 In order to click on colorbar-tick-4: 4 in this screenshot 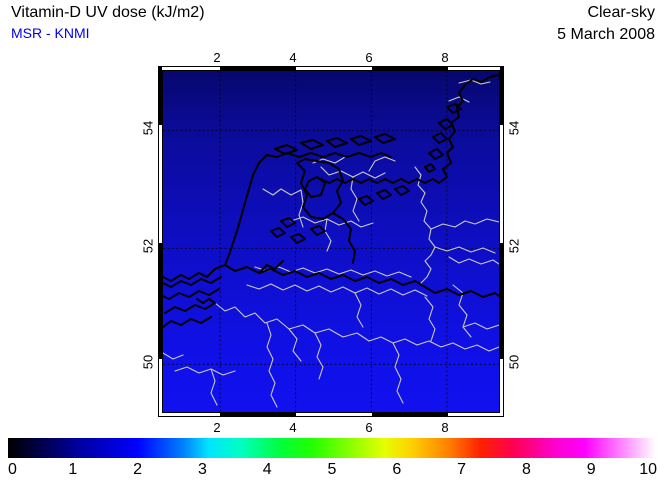, I will do `click(267, 469)`.